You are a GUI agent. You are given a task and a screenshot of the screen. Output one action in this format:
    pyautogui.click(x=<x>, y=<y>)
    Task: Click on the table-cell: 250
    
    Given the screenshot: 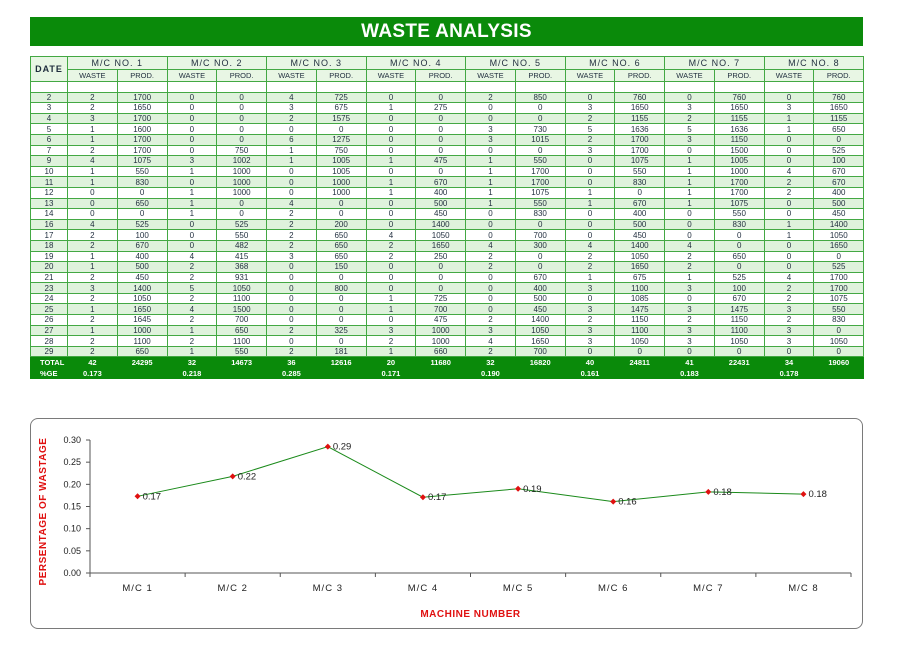 What is the action you would take?
    pyautogui.click(x=441, y=256)
    